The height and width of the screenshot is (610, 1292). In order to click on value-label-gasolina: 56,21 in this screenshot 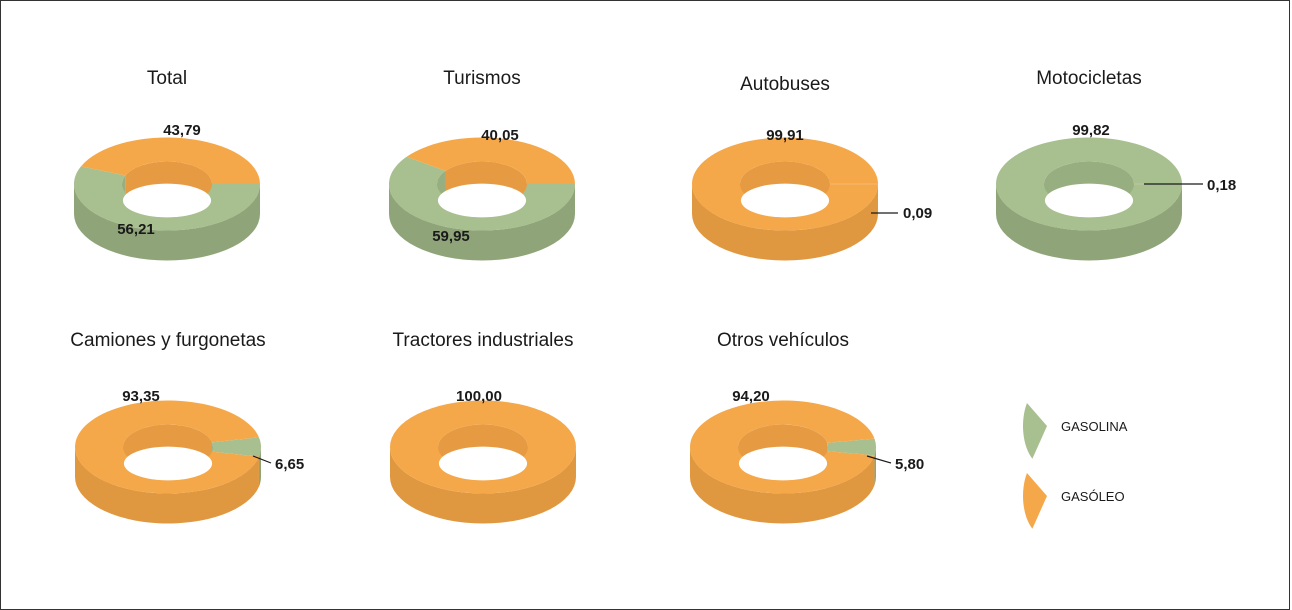, I will do `click(136, 229)`.